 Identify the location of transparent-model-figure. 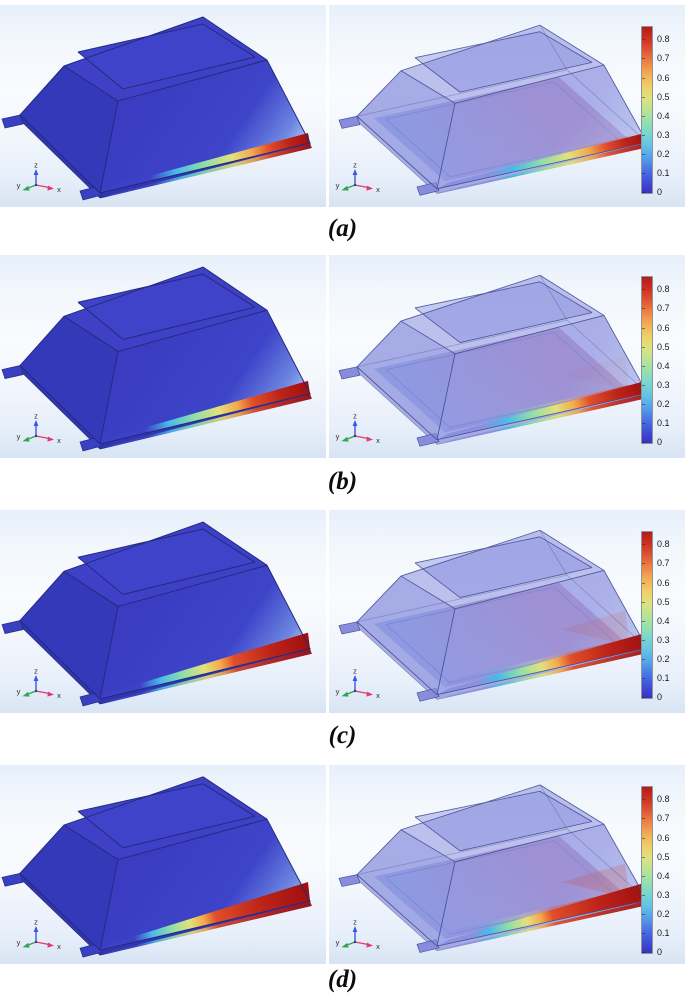
(507, 611).